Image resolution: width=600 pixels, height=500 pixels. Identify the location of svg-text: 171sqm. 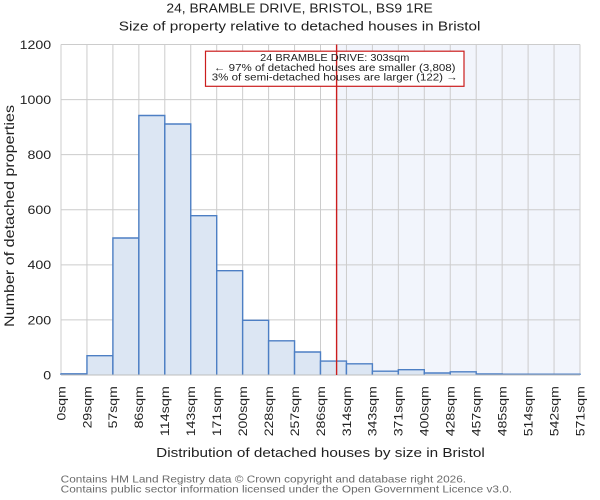
(217, 411).